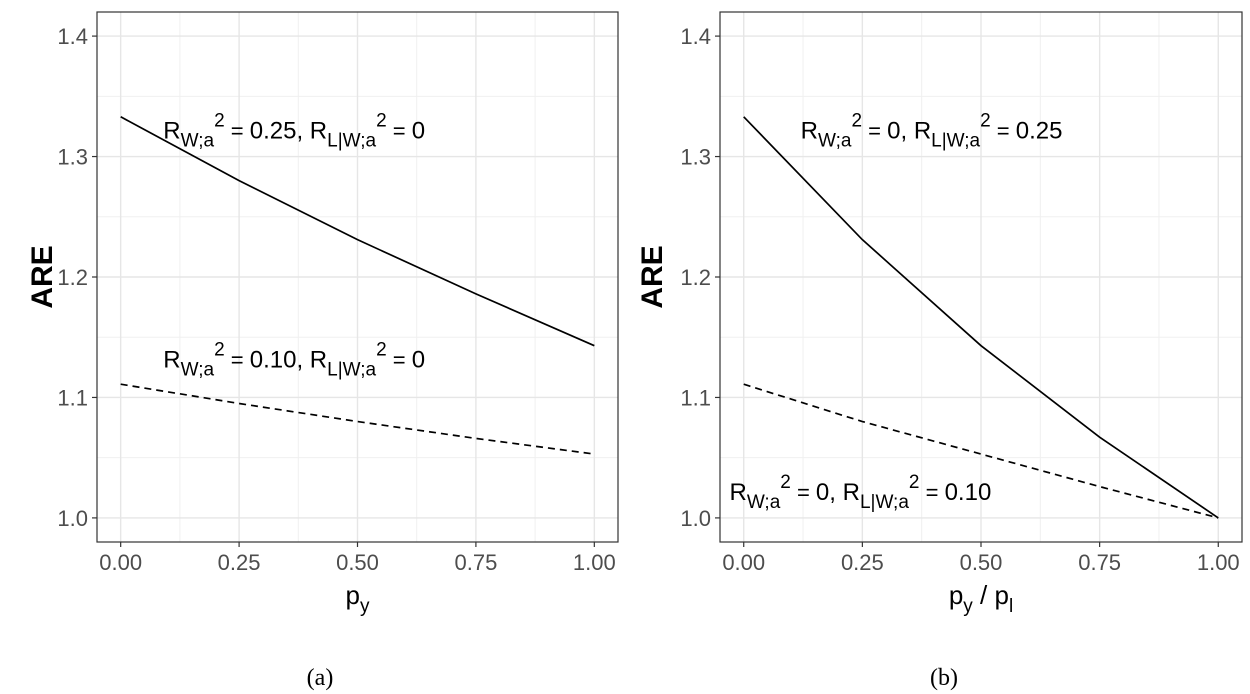 This screenshot has width=1250, height=694. Describe the element at coordinates (968, 492) in the screenshot. I see `annot-value-2: 0.10` at that location.